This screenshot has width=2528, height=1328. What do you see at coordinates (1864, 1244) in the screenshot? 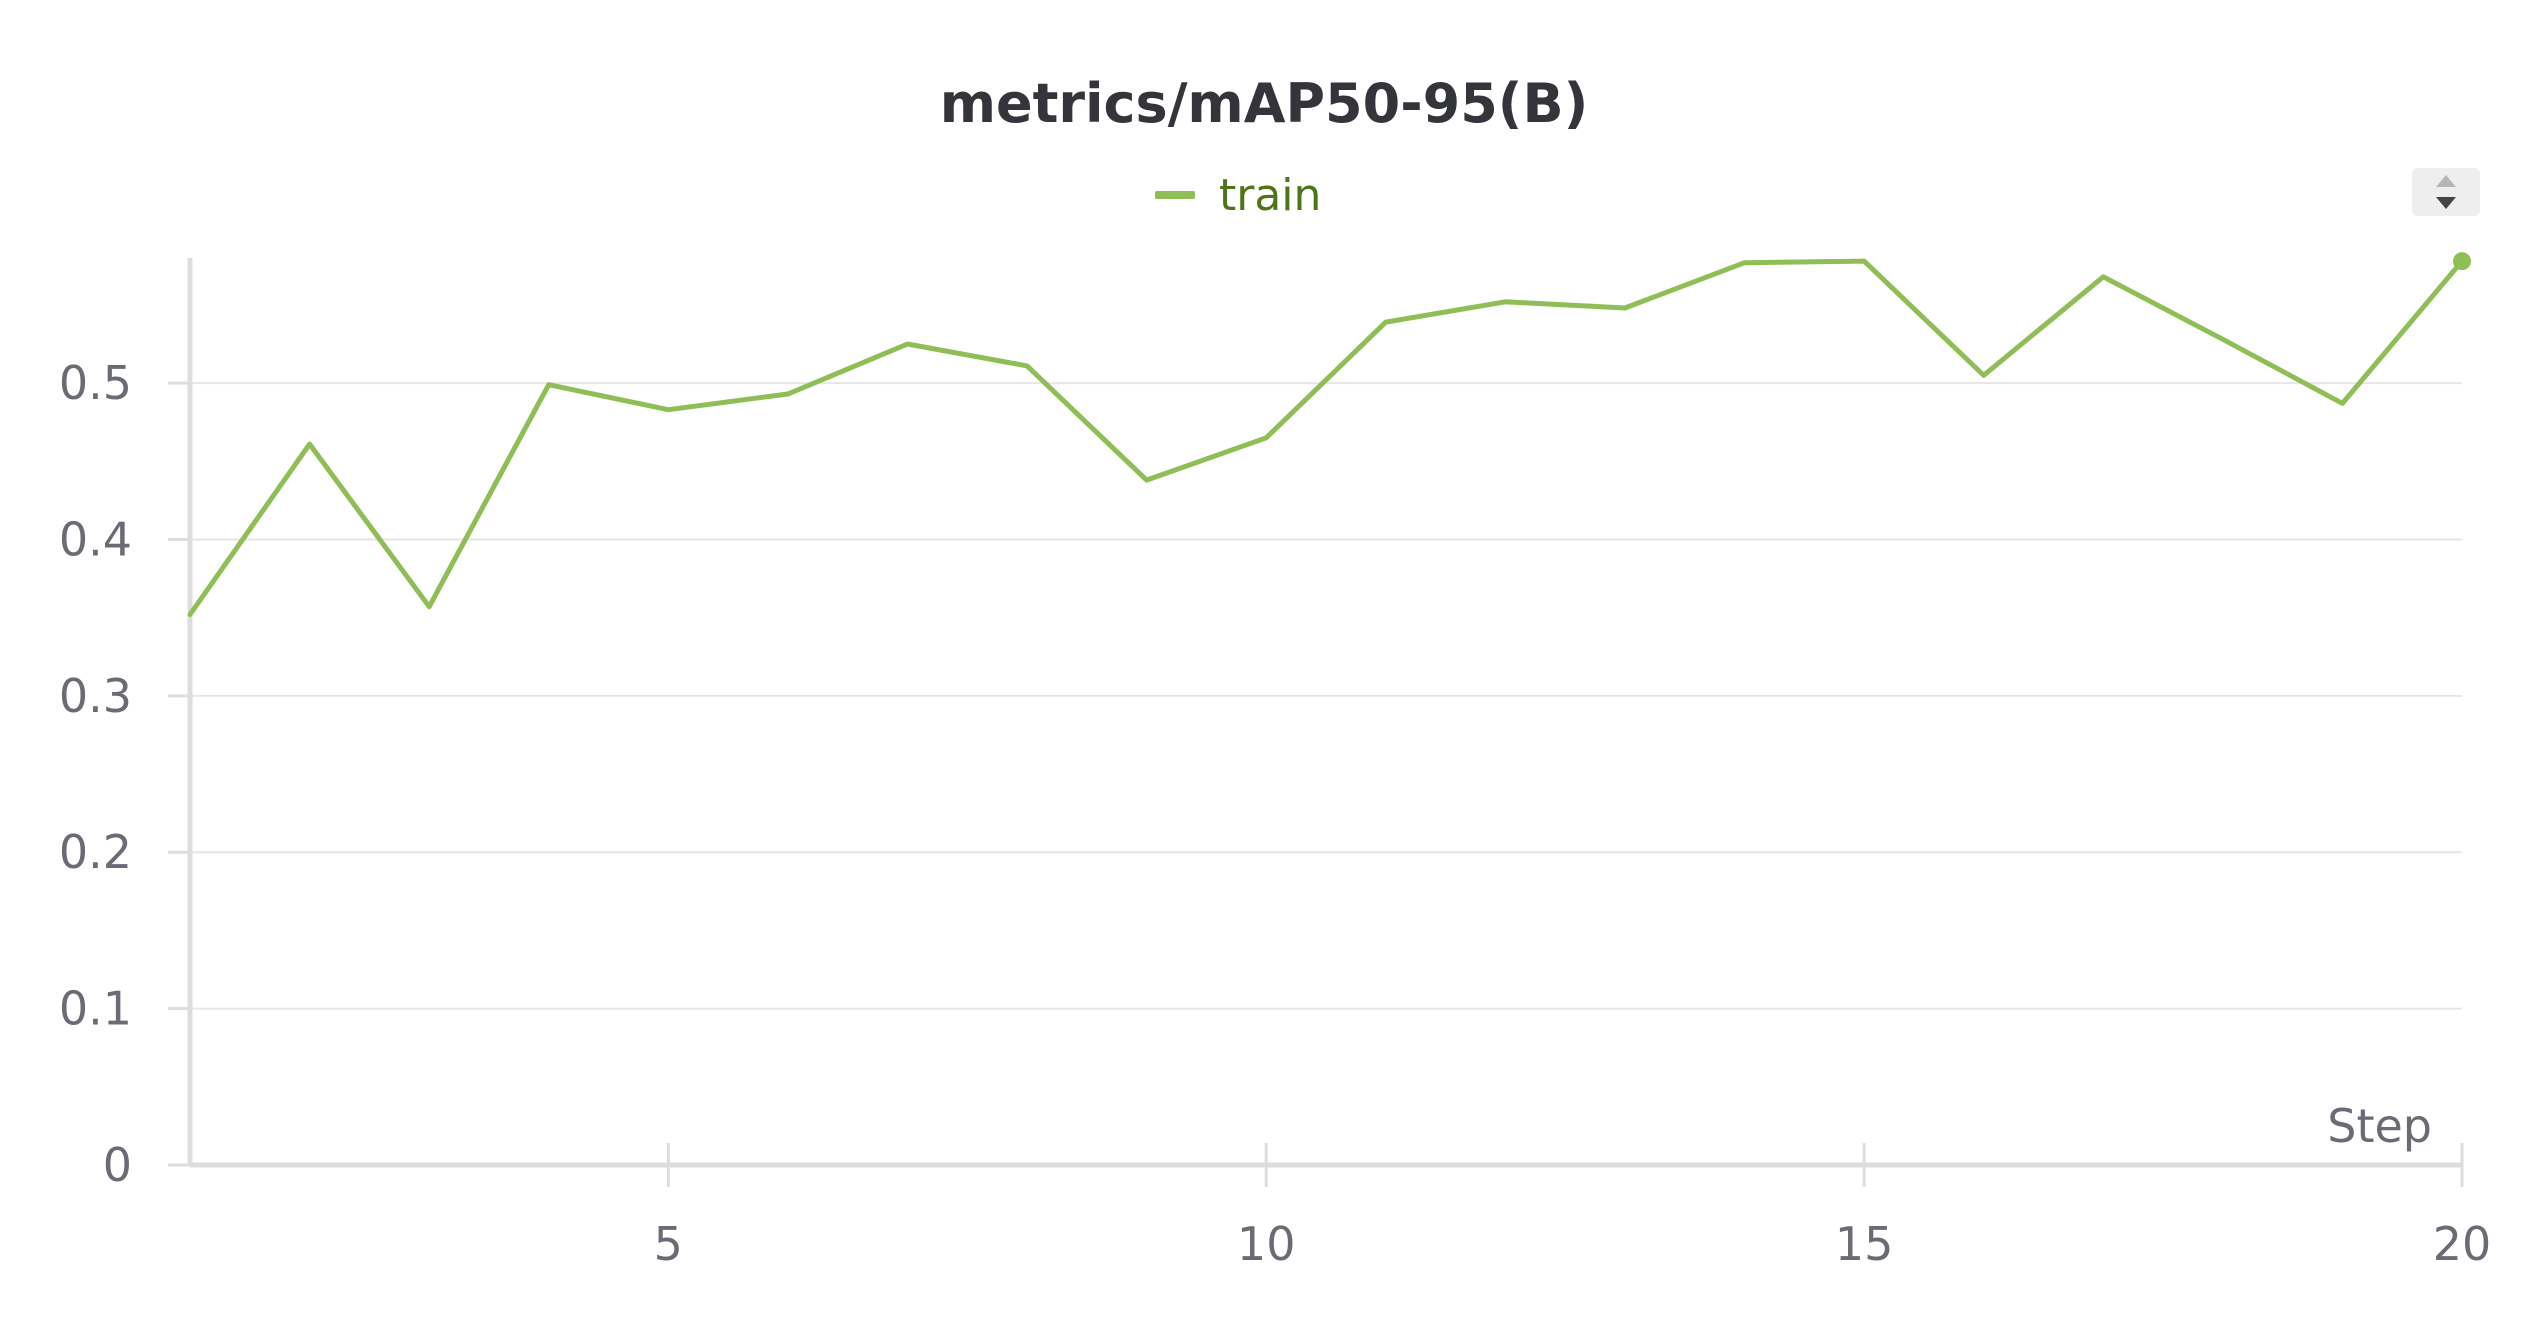
I see `x-tick-label: 15` at bounding box center [1864, 1244].